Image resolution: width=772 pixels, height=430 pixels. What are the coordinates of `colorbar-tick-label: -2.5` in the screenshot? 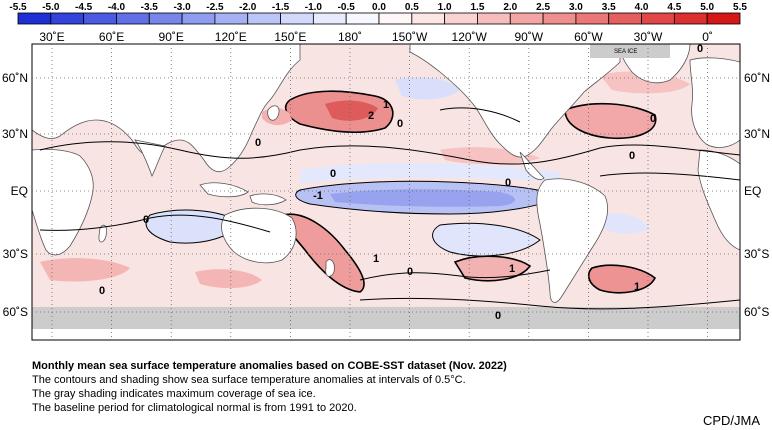 It's located at (215, 7).